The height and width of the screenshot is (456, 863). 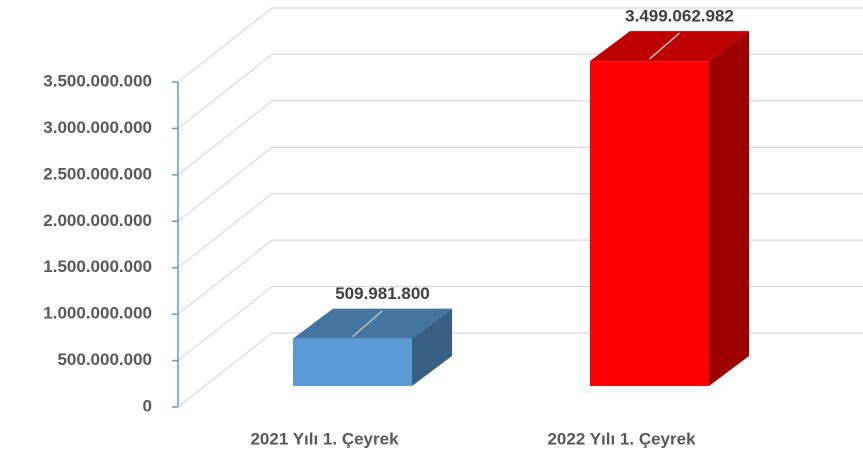 What do you see at coordinates (97, 80) in the screenshot?
I see `y-tick-label: 3.500.000.000` at bounding box center [97, 80].